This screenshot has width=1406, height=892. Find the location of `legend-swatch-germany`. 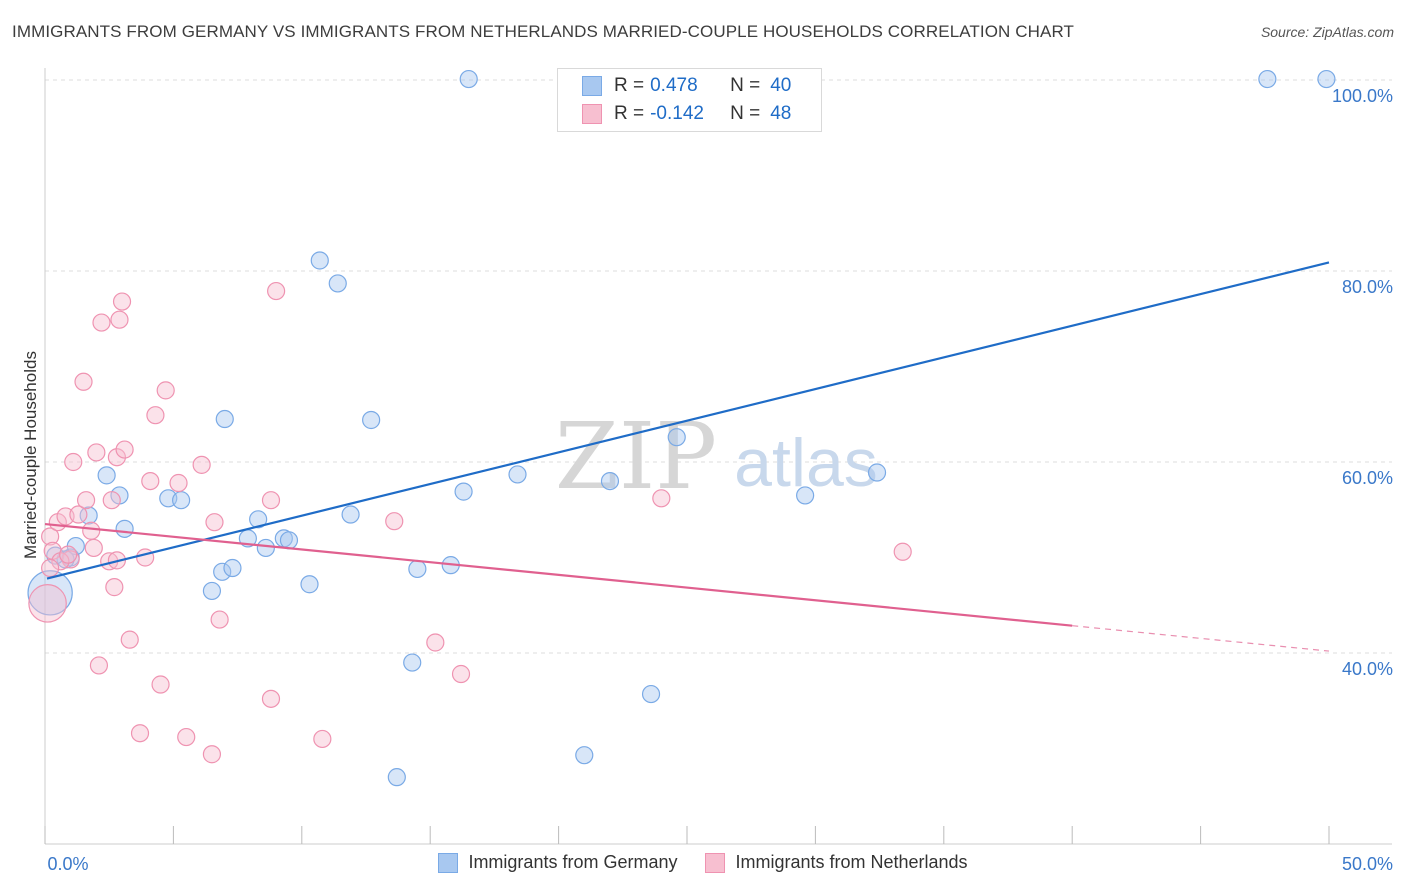

legend-swatch-germany is located at coordinates (592, 86).